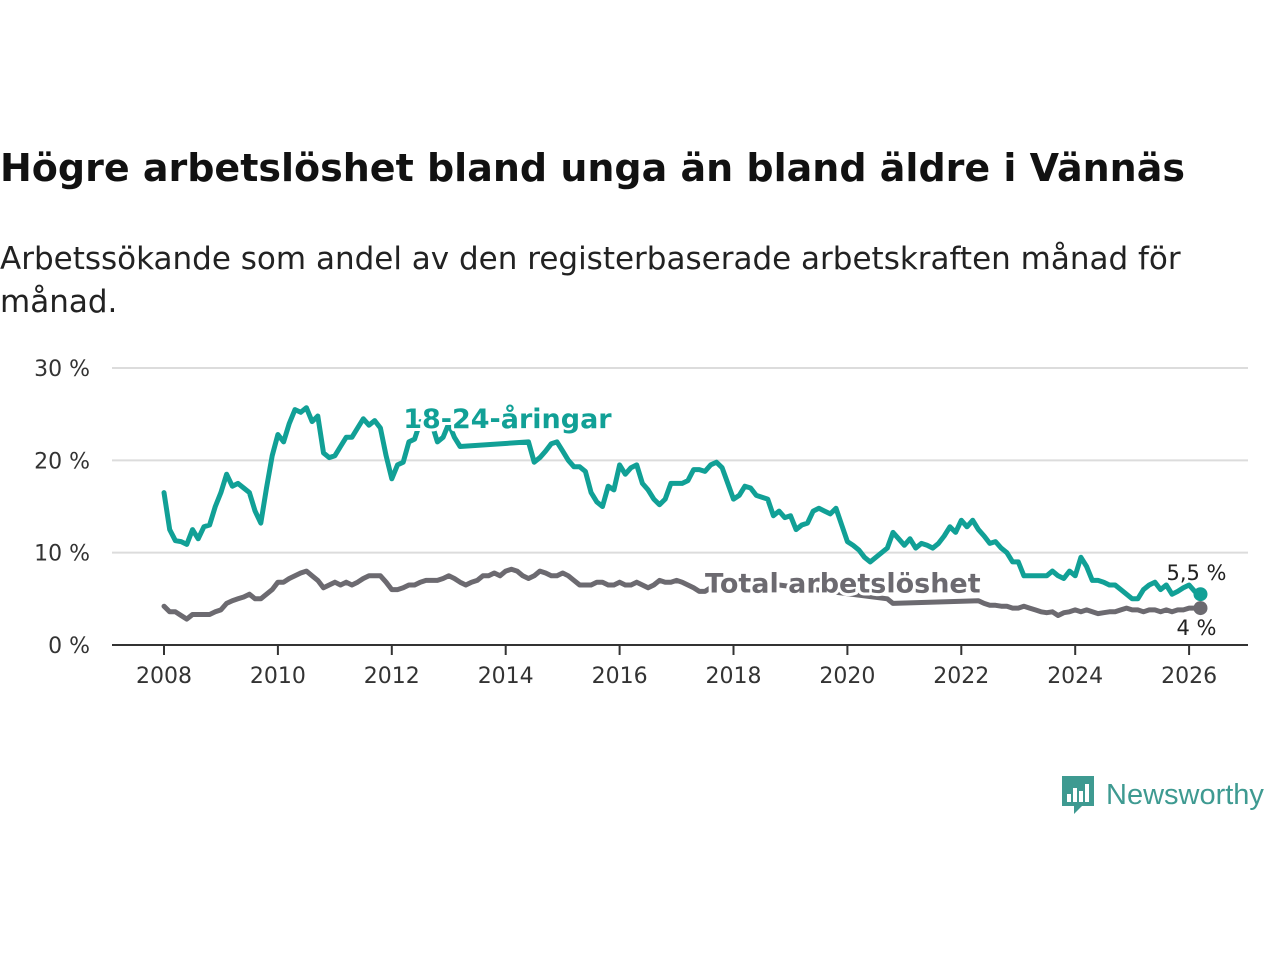 The height and width of the screenshot is (960, 1280). What do you see at coordinates (164, 676) in the screenshot?
I see `x-tick-label: 2008` at bounding box center [164, 676].